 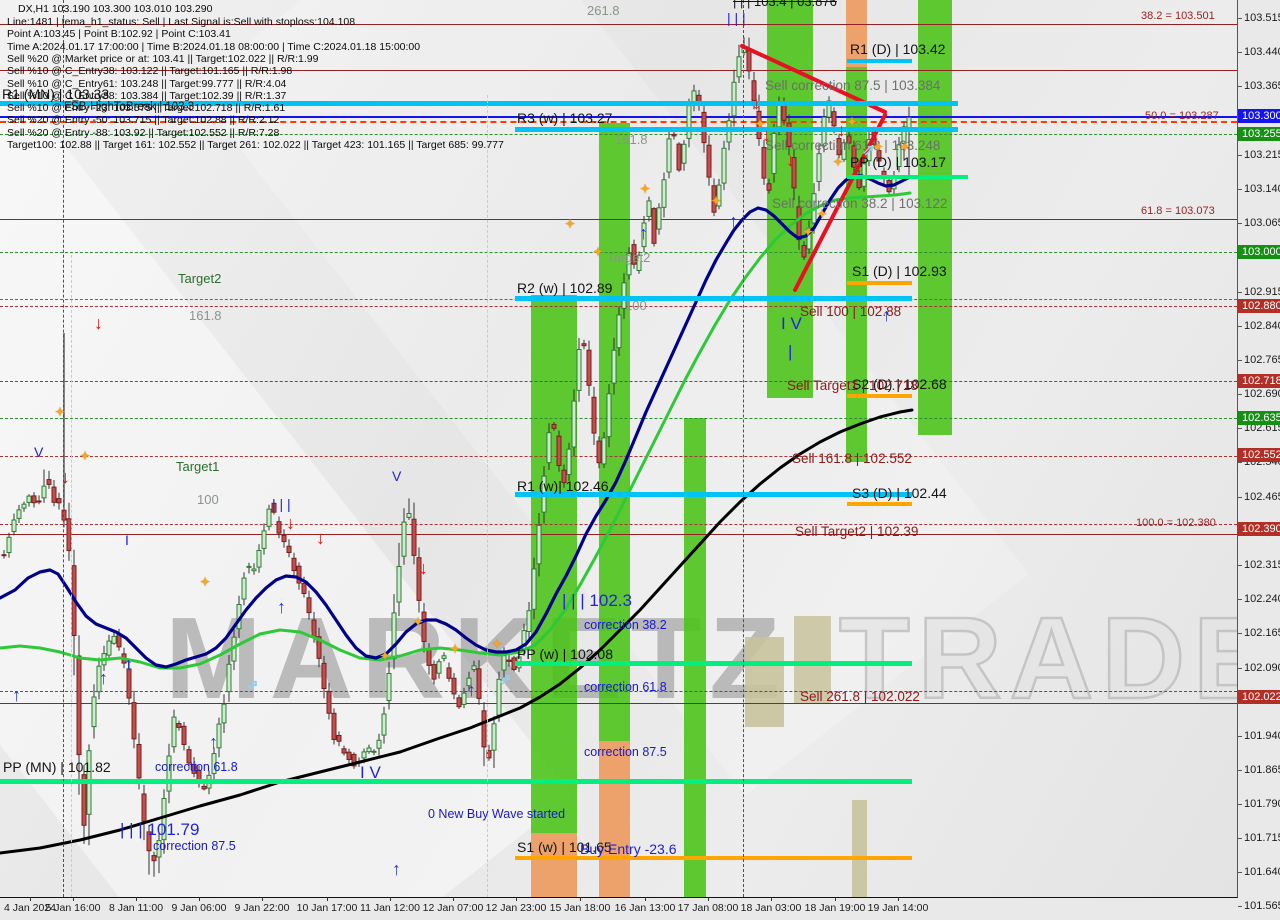 I want to click on annotation-label: Target2, so click(x=200, y=278).